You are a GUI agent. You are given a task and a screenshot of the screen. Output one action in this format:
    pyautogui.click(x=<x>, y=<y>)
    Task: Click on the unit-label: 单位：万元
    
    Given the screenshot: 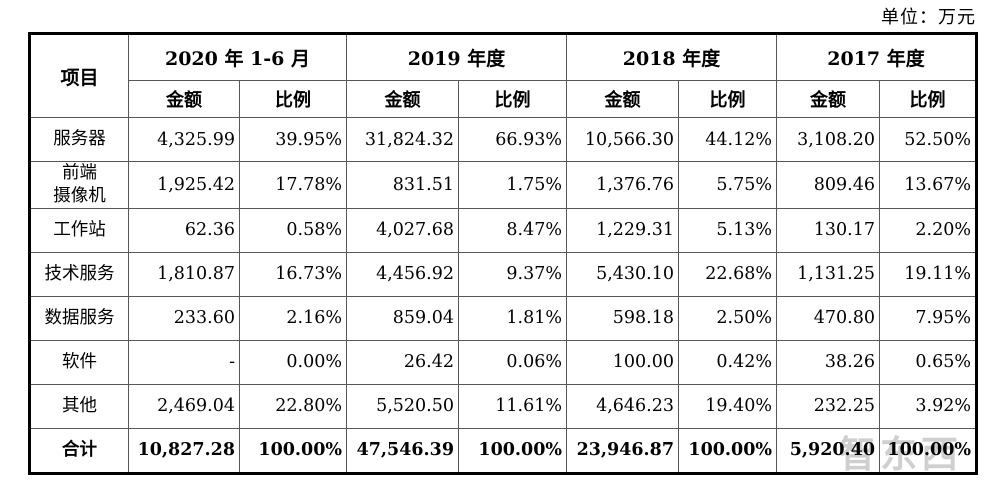 What is the action you would take?
    pyautogui.click(x=928, y=17)
    